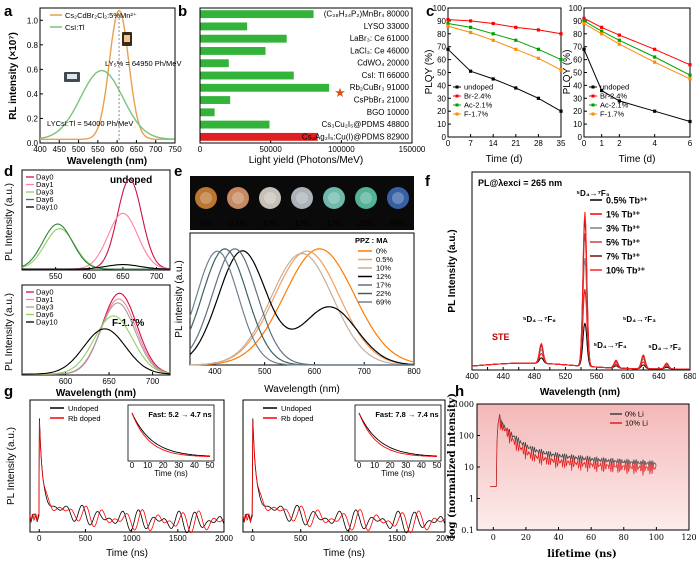 Image resolution: width=696 pixels, height=562 pixels. I want to click on panel-g2-xtick-label: 2000, so click(445, 538).